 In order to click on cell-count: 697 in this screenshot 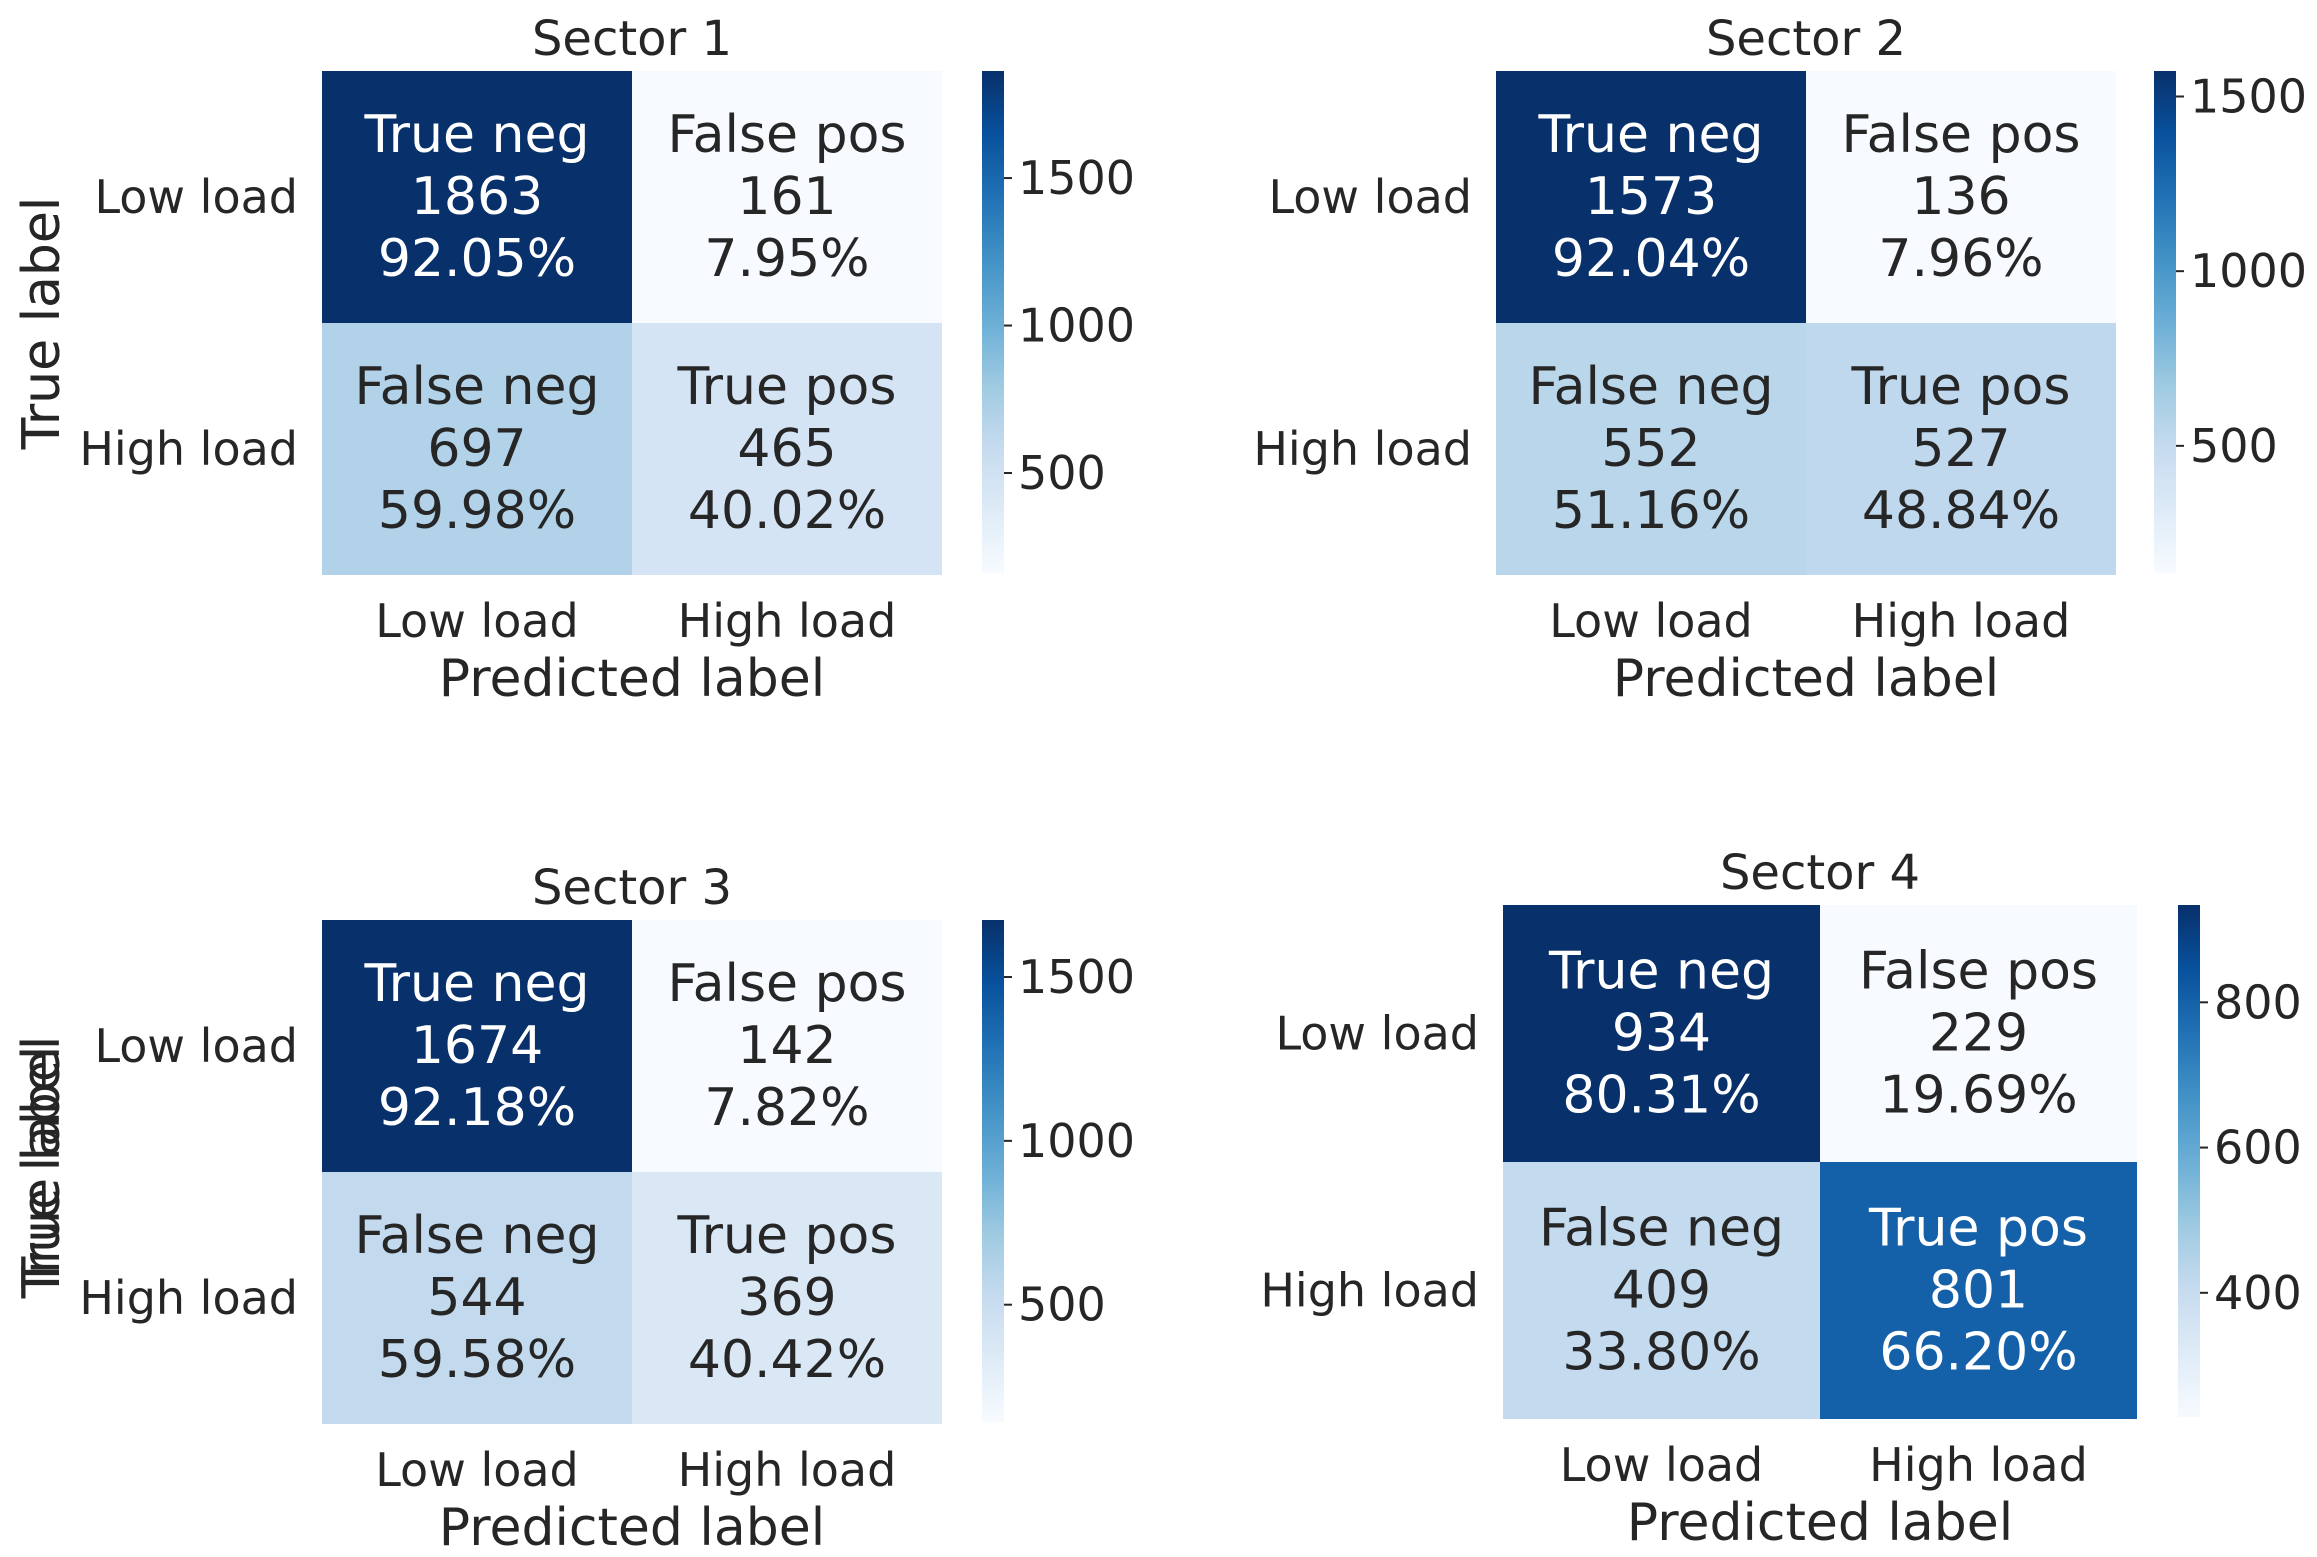, I will do `click(476, 449)`.